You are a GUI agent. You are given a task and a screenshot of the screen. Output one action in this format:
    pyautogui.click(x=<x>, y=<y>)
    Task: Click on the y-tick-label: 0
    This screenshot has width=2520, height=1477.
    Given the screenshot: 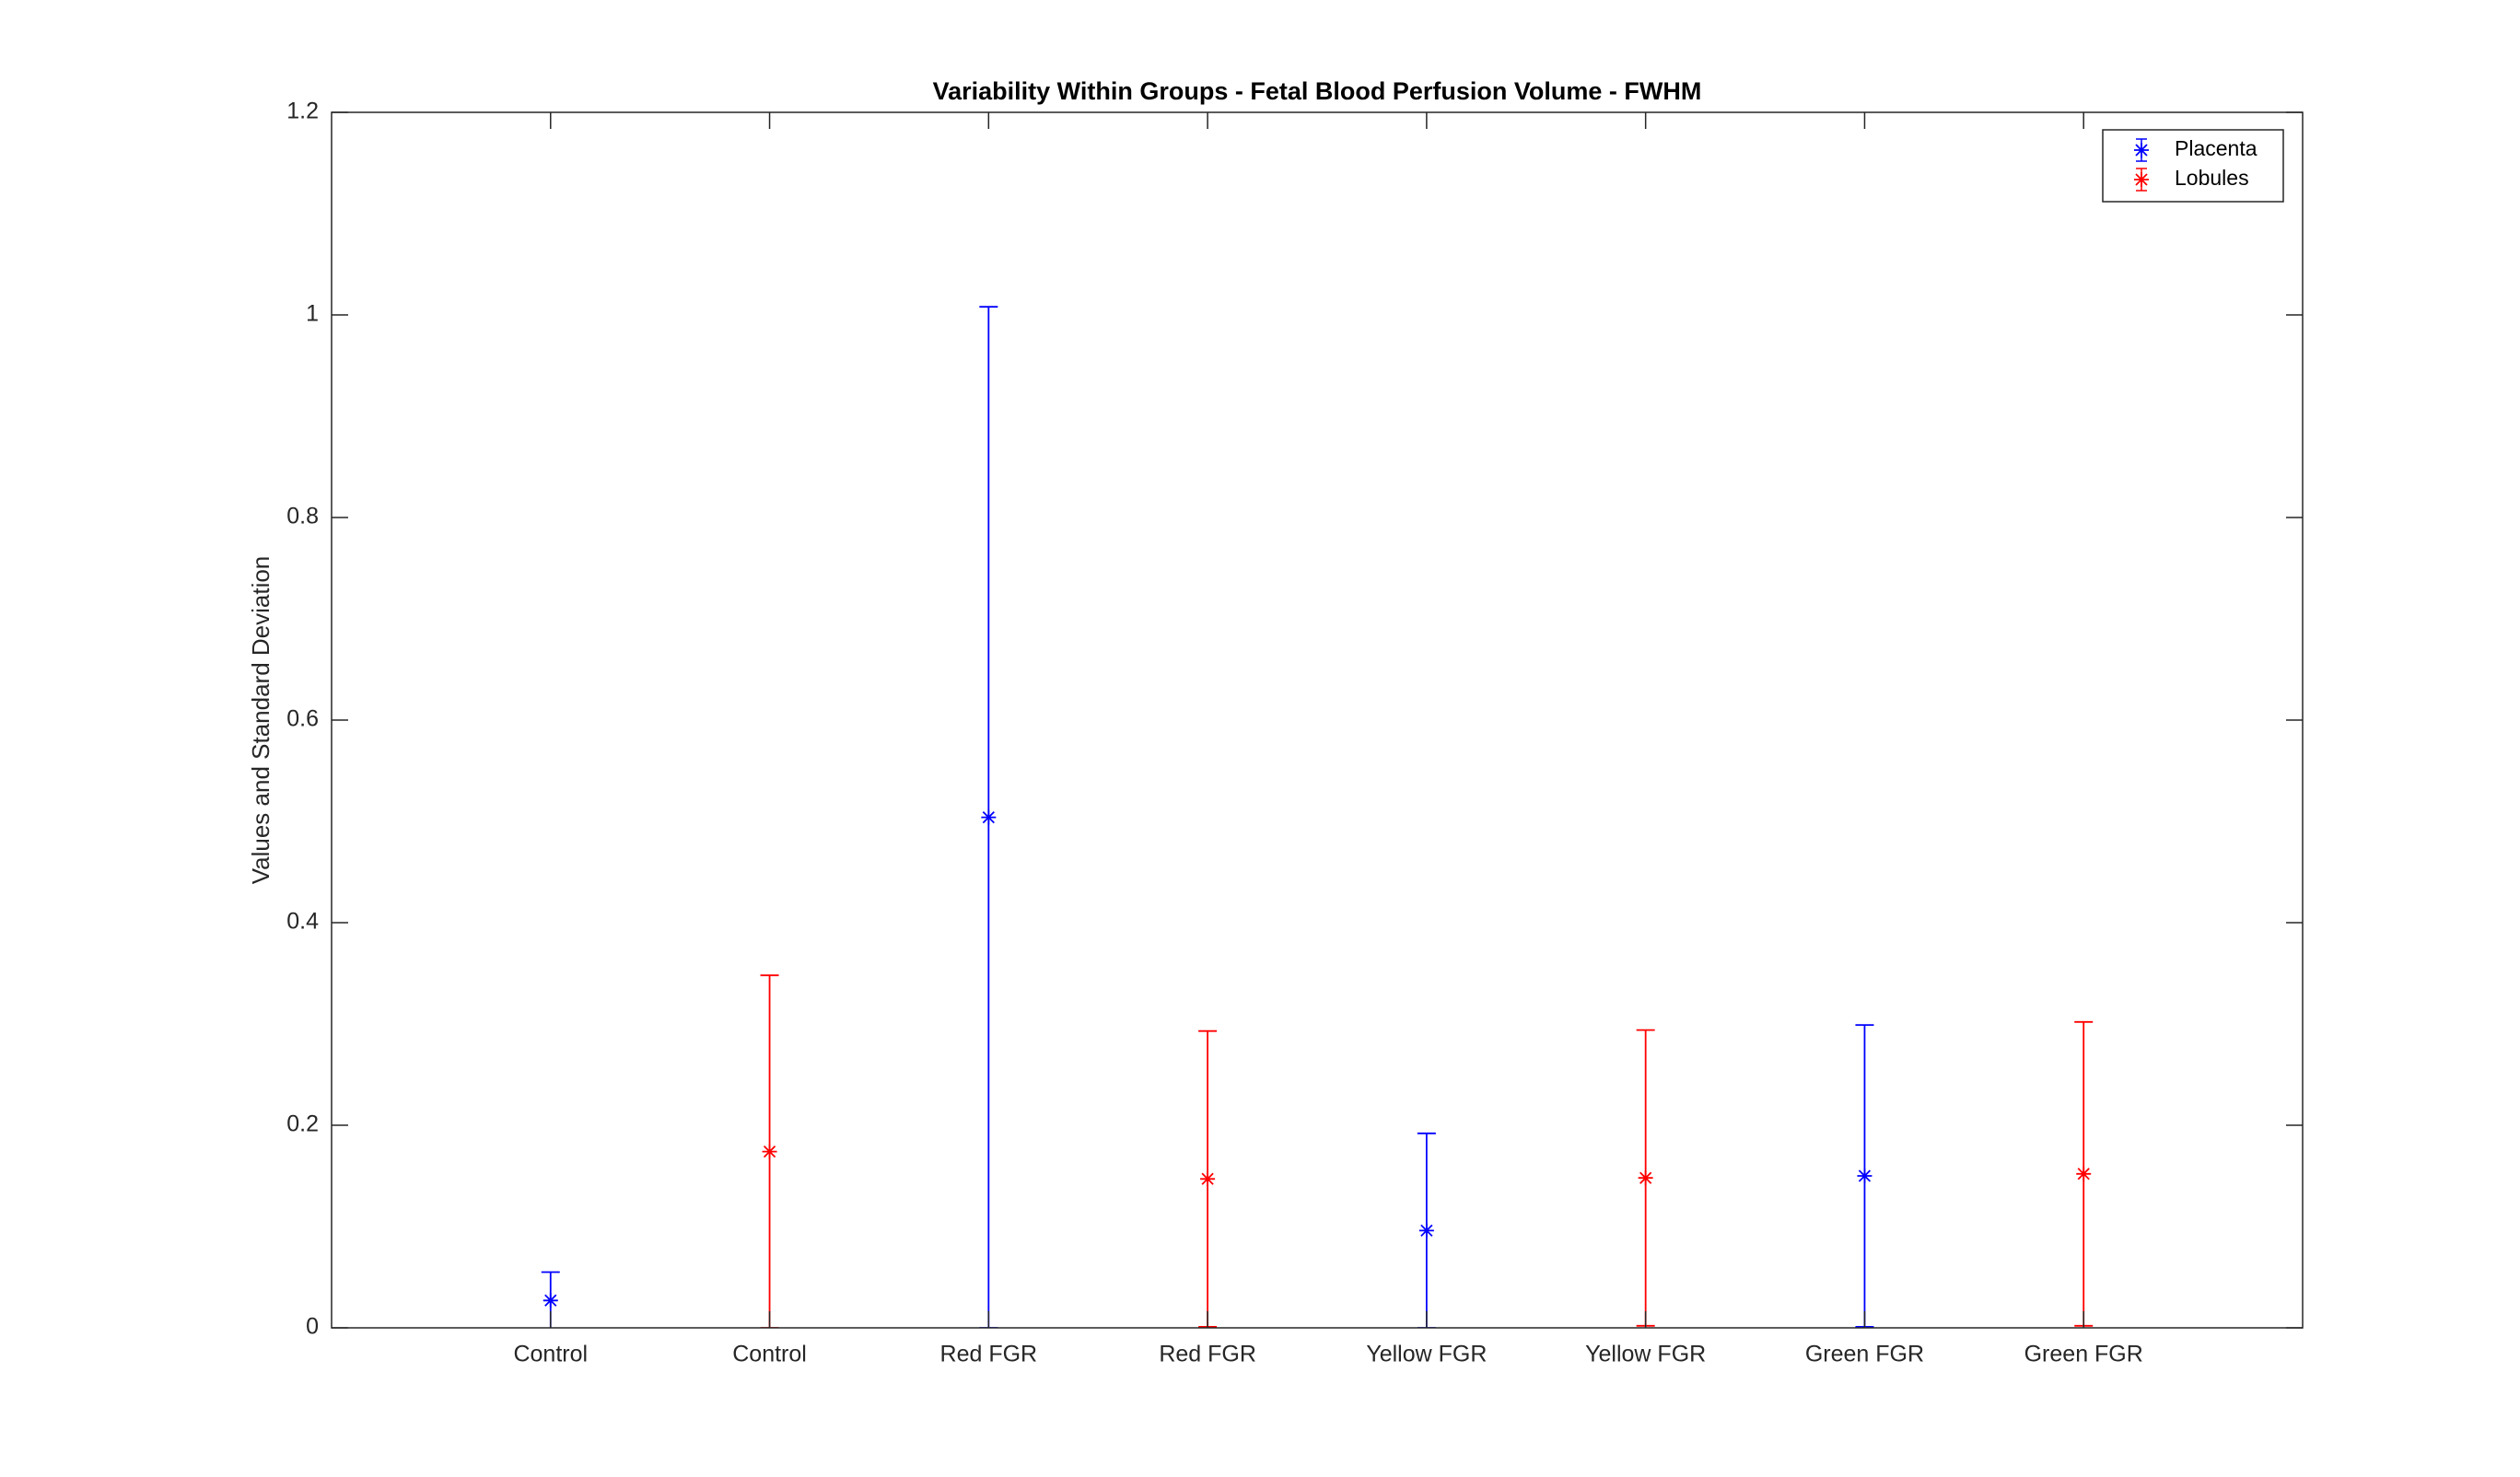 What is the action you would take?
    pyautogui.click(x=312, y=1327)
    